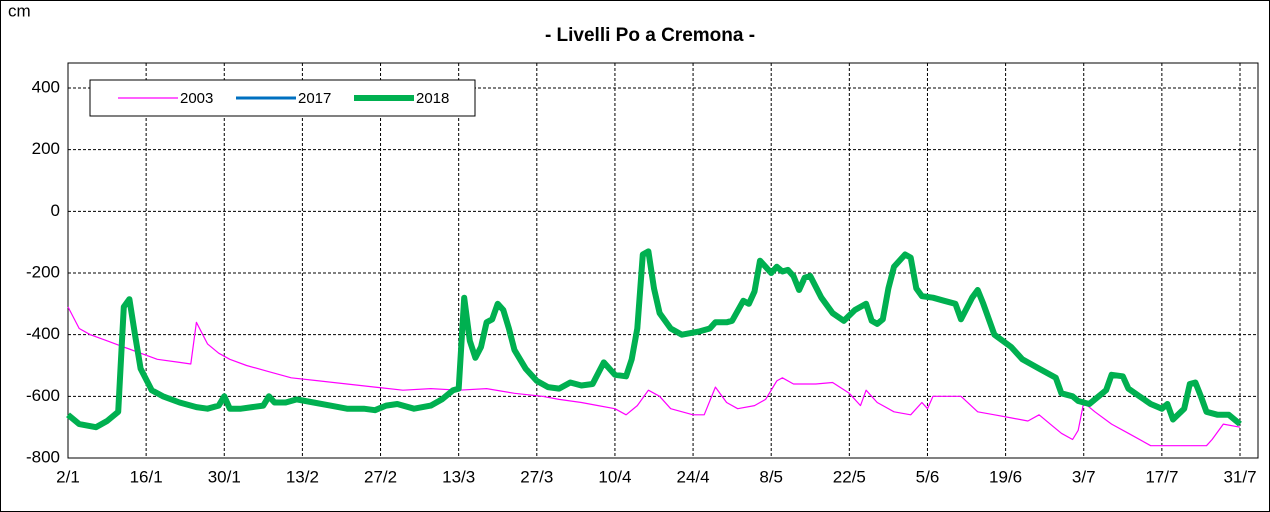 Image resolution: width=1270 pixels, height=512 pixels. What do you see at coordinates (1005, 476) in the screenshot?
I see `x-tick-label: 19/6` at bounding box center [1005, 476].